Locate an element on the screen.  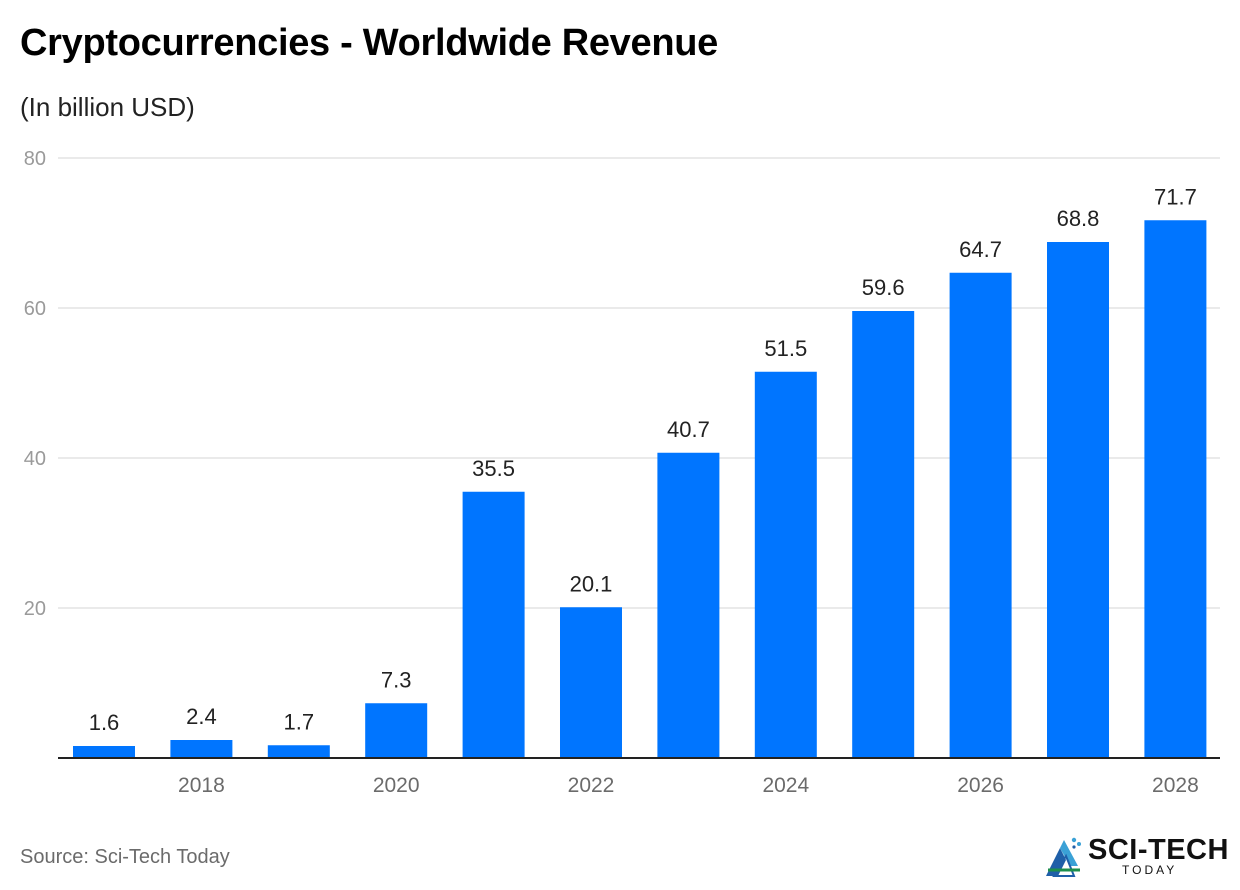
sci-tech-logo: SCI-TECH TODAY is located at coordinates (1136, 856).